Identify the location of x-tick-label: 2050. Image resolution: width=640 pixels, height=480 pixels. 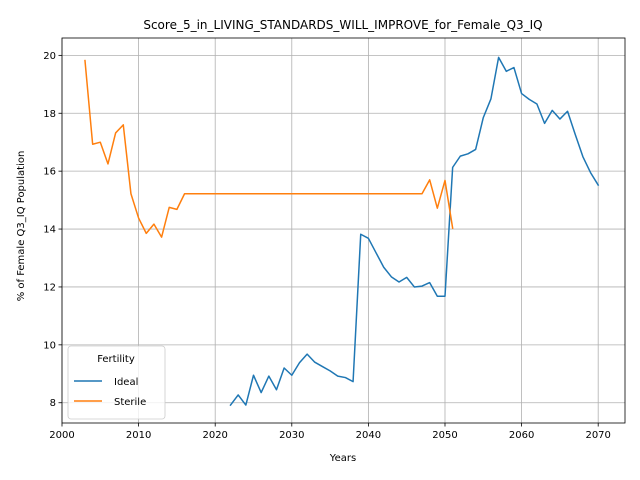
(444, 435).